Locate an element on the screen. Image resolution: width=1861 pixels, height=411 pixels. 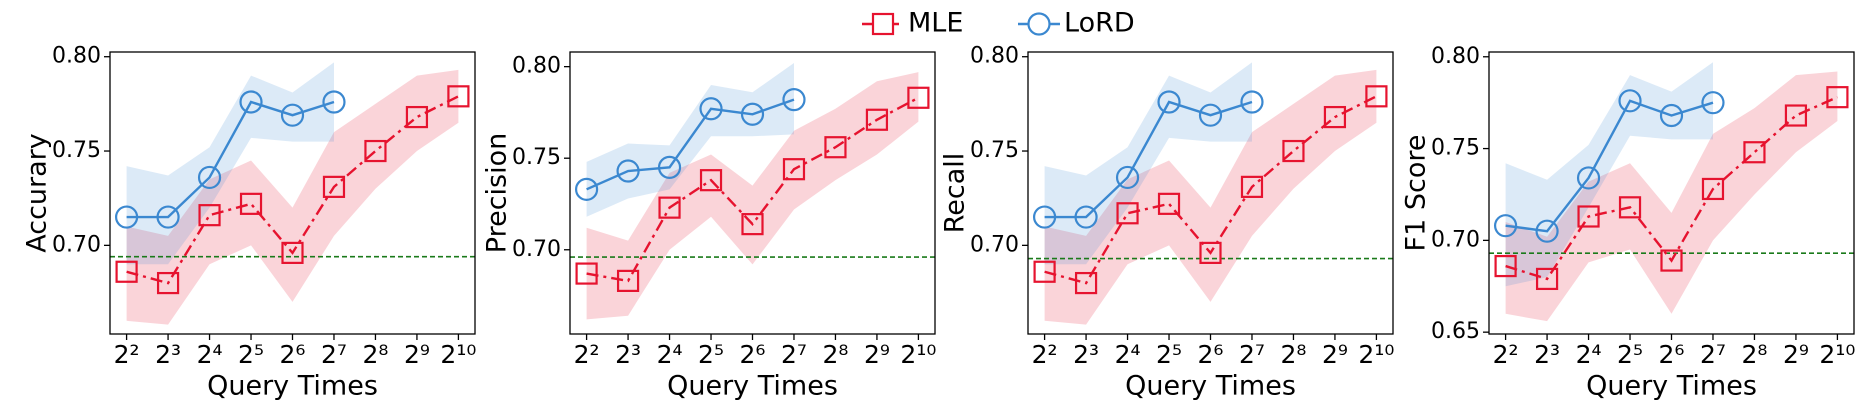
legend-marker is located at coordinates (883, 24).